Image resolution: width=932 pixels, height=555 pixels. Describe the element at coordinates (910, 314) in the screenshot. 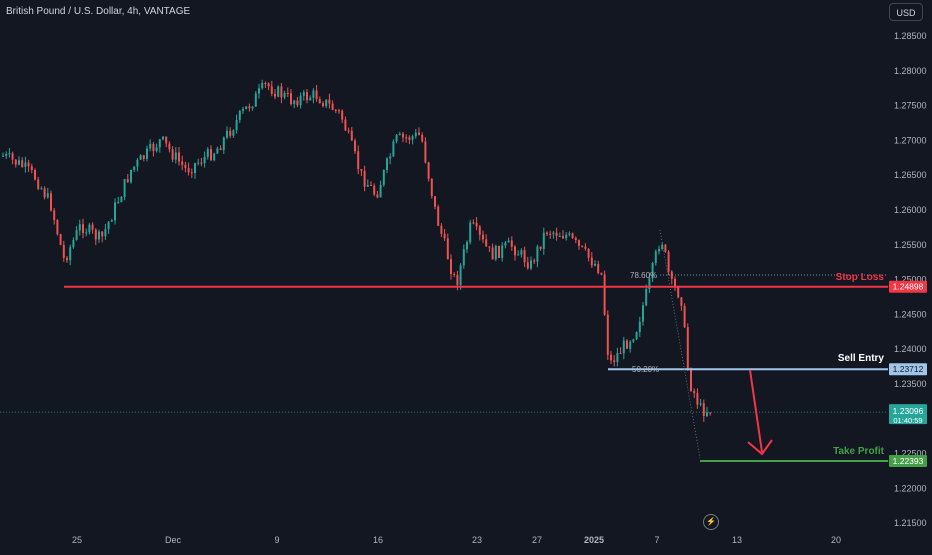

I see `y-tick-label: 1.24500` at that location.